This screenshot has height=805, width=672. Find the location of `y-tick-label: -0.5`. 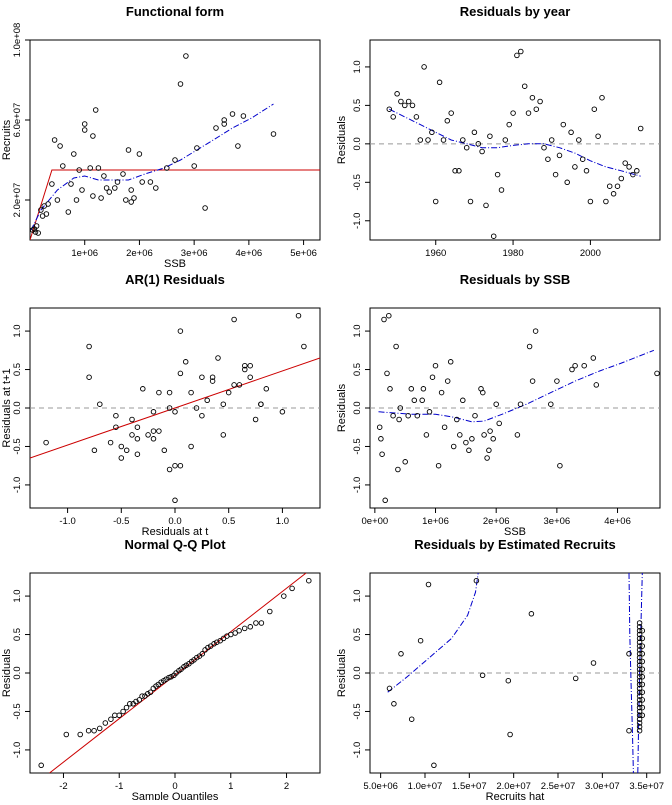

y-tick-label: -0.5 is located at coordinates (357, 182).